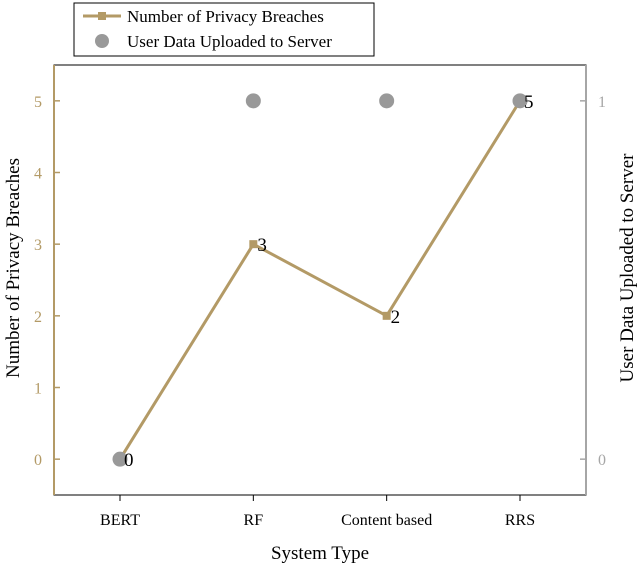  What do you see at coordinates (386, 520) in the screenshot?
I see `x-tick-label: Content based` at bounding box center [386, 520].